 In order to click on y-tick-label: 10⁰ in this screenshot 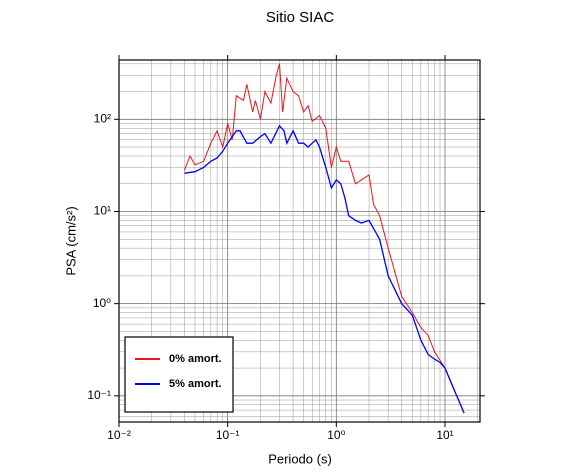, I will do `click(102, 303)`.